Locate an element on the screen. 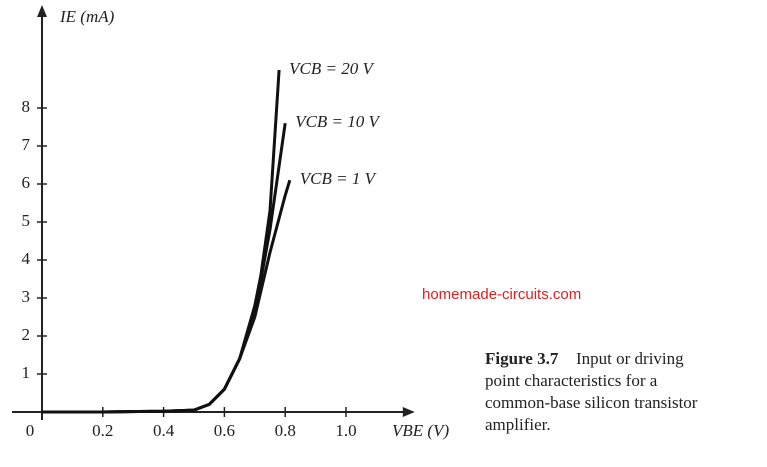 This screenshot has height=467, width=767. caption-line: Input or driving is located at coordinates (630, 358).